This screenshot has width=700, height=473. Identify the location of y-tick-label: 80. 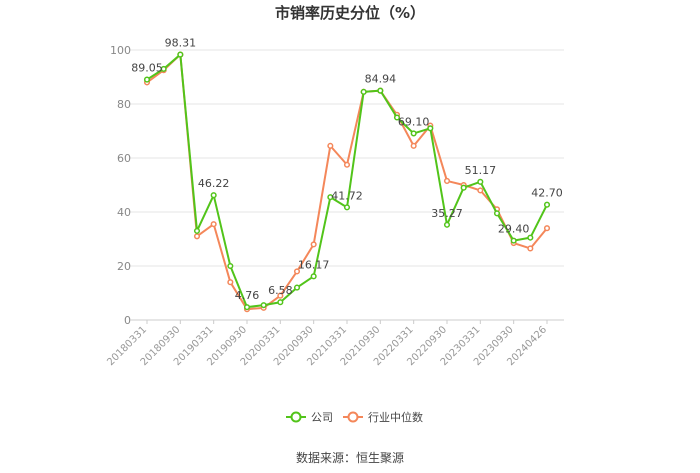
(124, 104).